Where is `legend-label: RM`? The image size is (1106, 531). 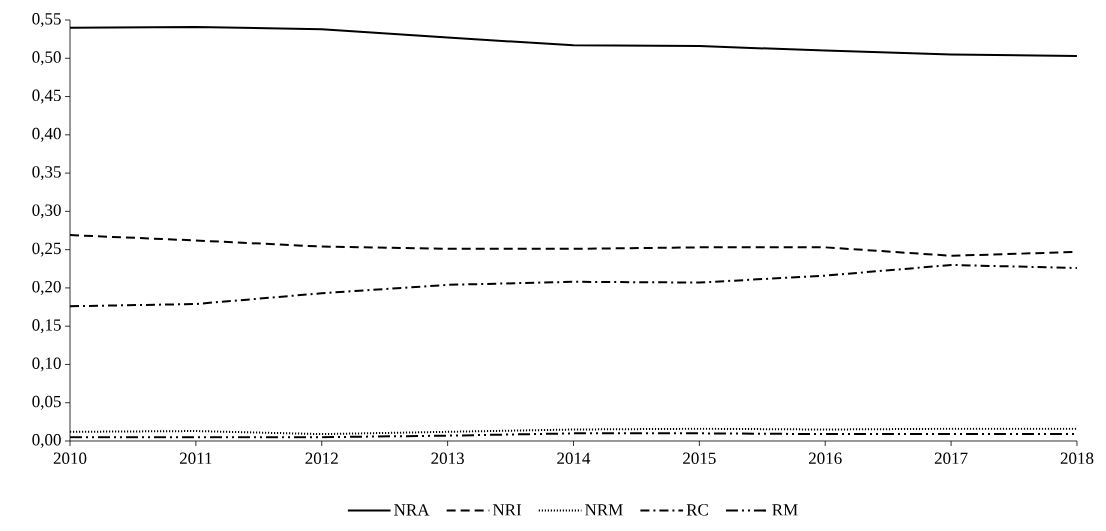 legend-label: RM is located at coordinates (785, 510).